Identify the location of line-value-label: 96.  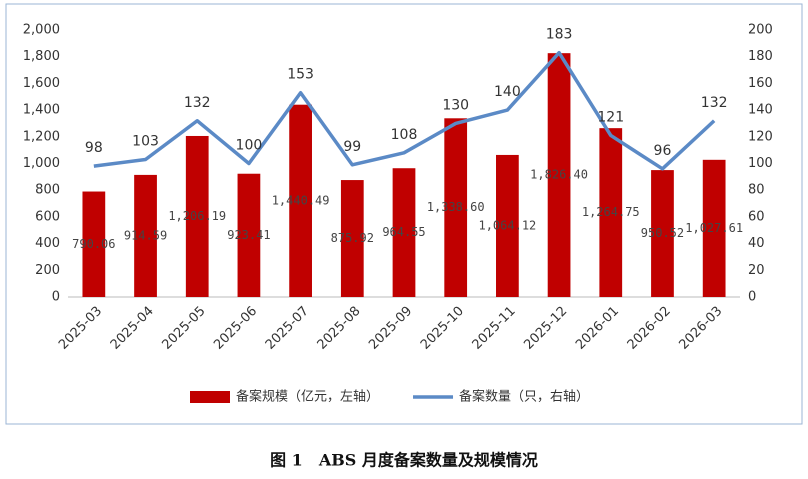
(663, 151).